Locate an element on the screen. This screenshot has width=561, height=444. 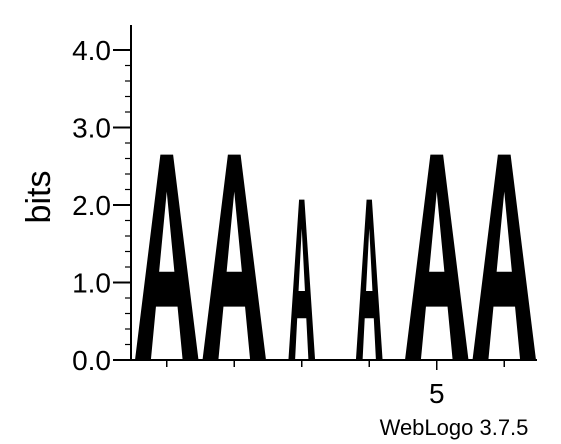
y-tick-label: 0.0 is located at coordinates (91, 360).